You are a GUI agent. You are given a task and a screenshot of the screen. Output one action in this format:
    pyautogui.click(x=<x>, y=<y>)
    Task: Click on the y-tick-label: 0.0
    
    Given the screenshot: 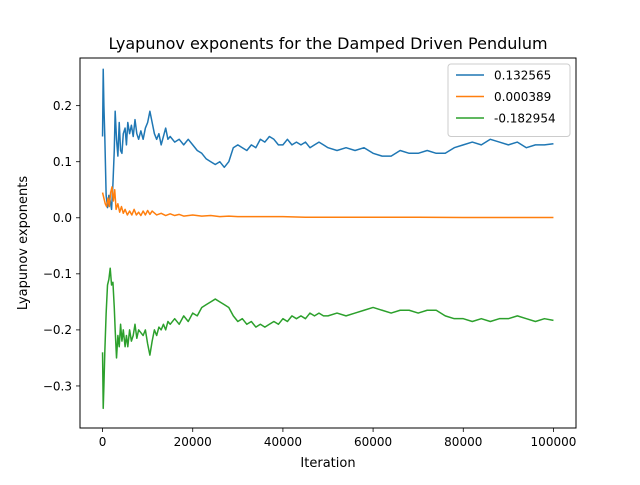 What is the action you would take?
    pyautogui.click(x=62, y=218)
    